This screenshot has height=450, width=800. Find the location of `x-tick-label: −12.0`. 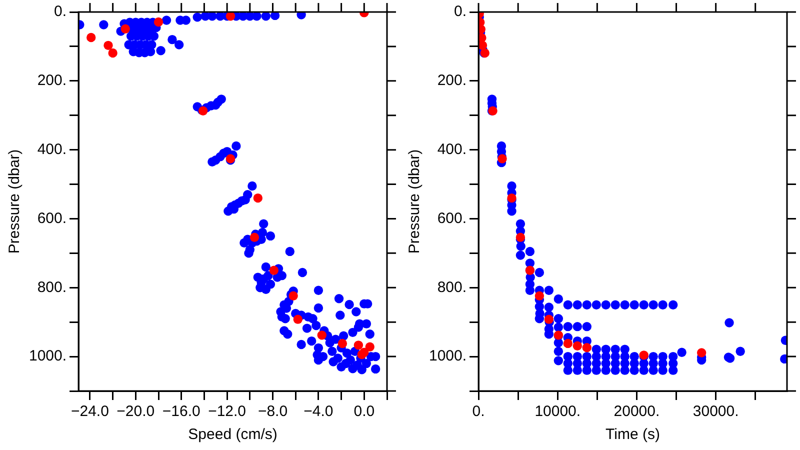

x-tick-label: −12.0 is located at coordinates (227, 411).